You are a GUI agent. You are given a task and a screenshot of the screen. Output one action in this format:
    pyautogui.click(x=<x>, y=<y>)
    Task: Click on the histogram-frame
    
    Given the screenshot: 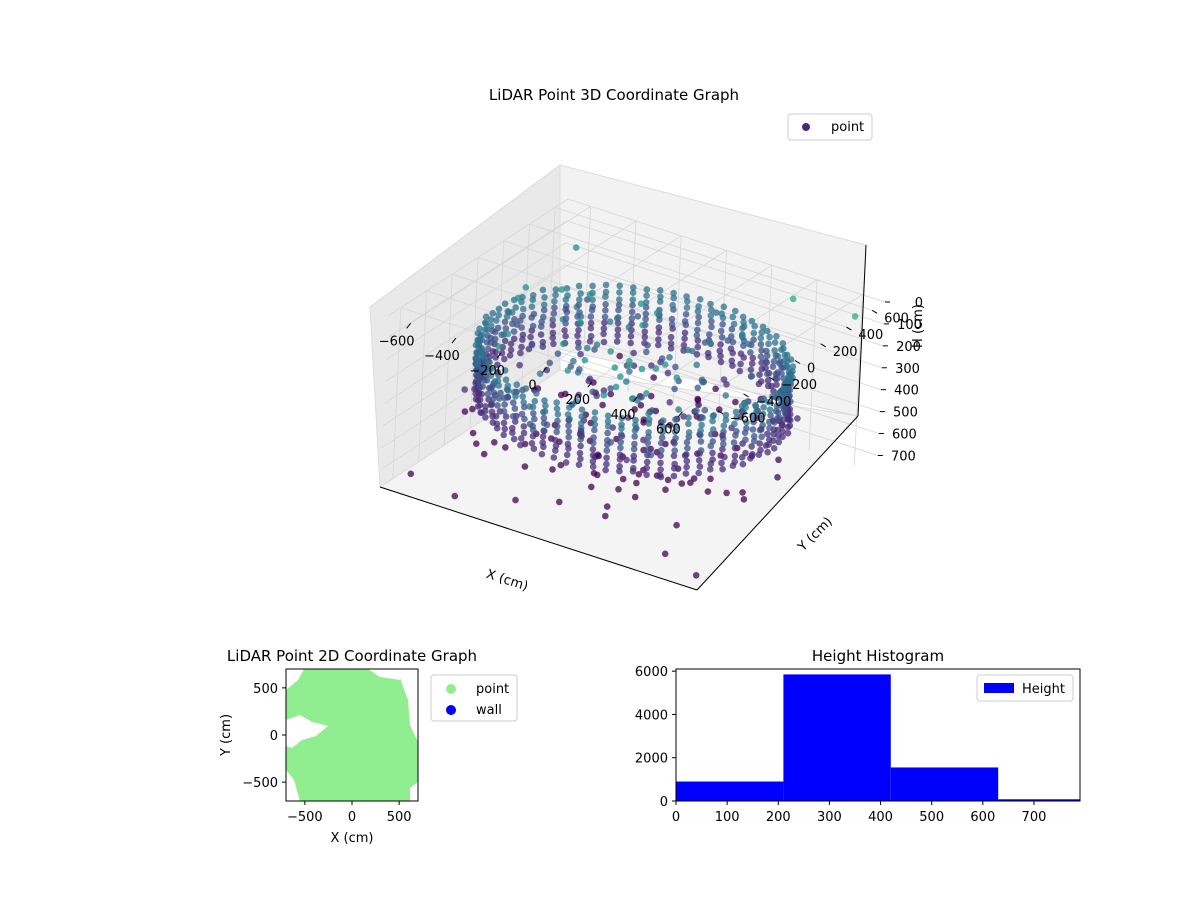 What is the action you would take?
    pyautogui.click(x=878, y=735)
    